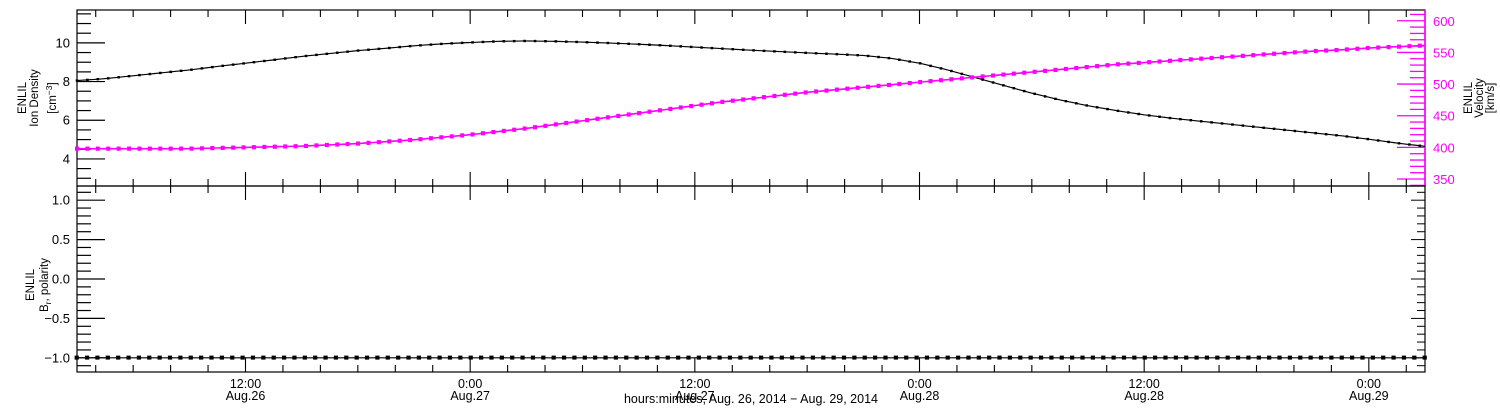 The image size is (1500, 410). Describe the element at coordinates (57, 279) in the screenshot. I see `polarity-left-tick-labels: −1.0 −0.5 0.0 0.5 1.0` at that location.